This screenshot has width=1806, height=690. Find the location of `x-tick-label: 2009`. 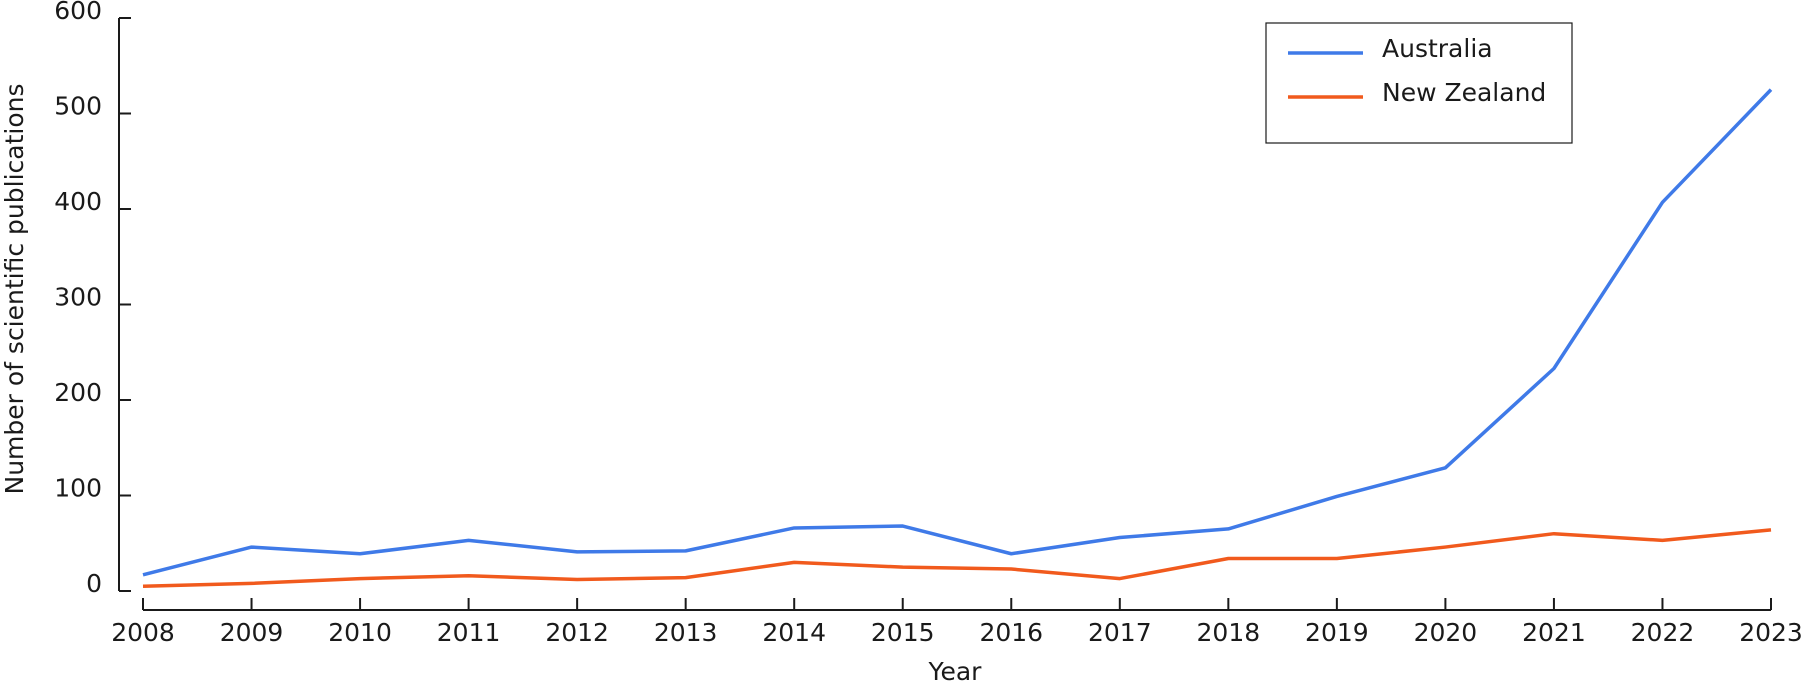

x-tick-label: 2009 is located at coordinates (252, 632).